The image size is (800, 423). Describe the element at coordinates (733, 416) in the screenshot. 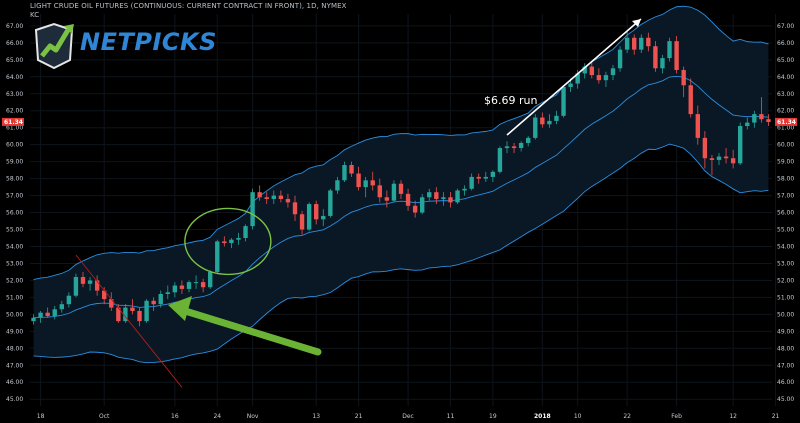

I see `x-tick-label: 12` at that location.